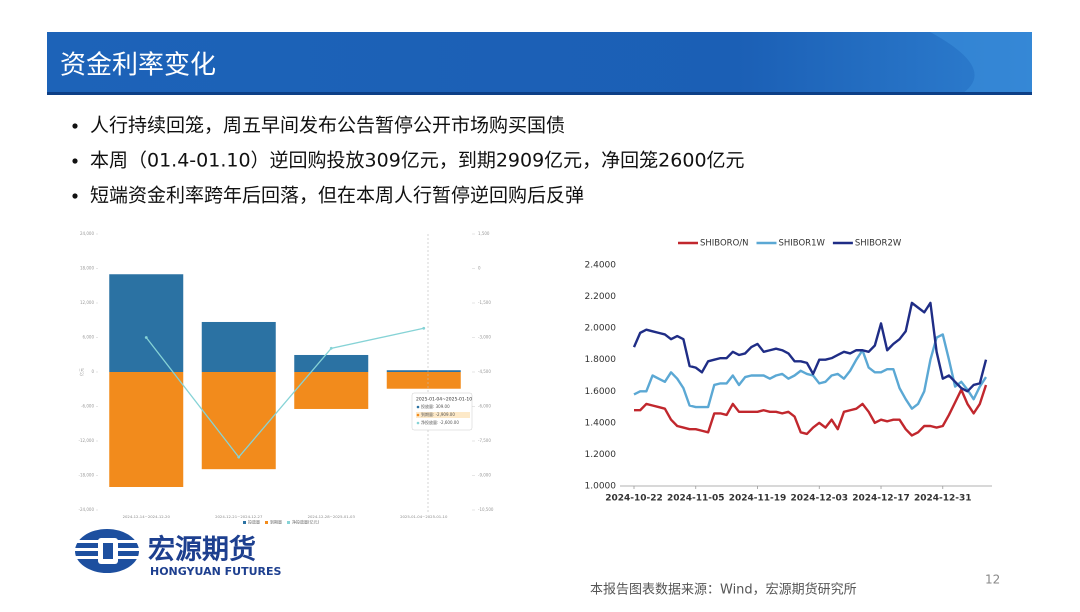 The height and width of the screenshot is (612, 1080). I want to click on y2-tick-label: -4,500, so click(484, 371).